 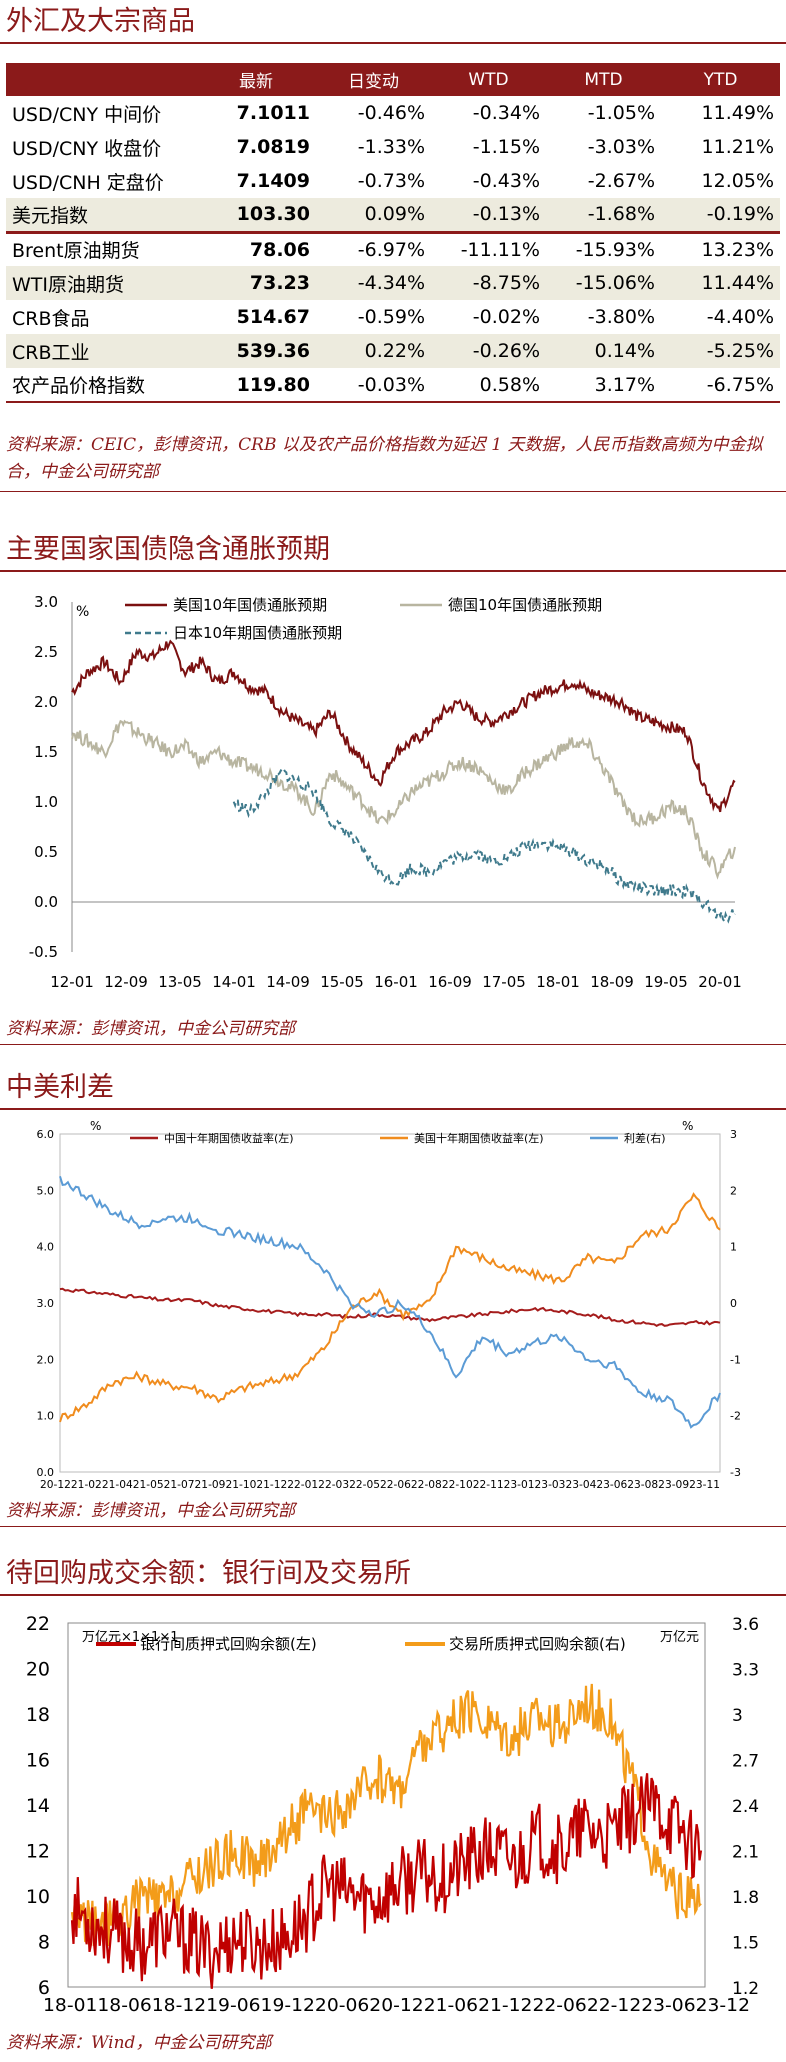 I want to click on y-tick-label-left: 10, so click(x=38, y=1897).